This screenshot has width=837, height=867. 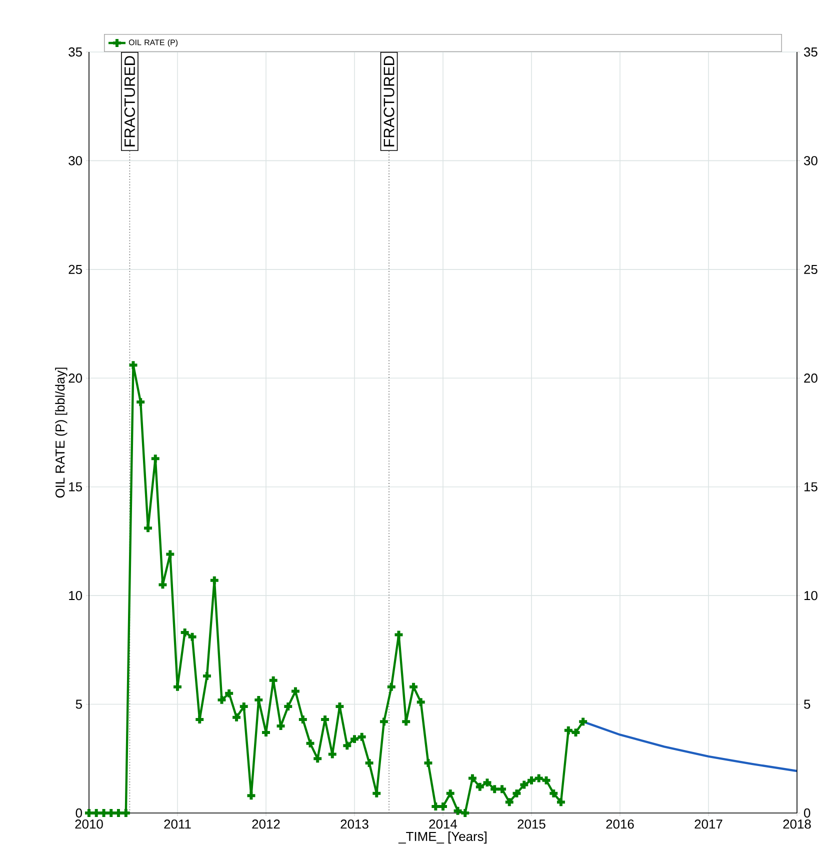 I want to click on y2-tick-label: 15, so click(x=811, y=487).